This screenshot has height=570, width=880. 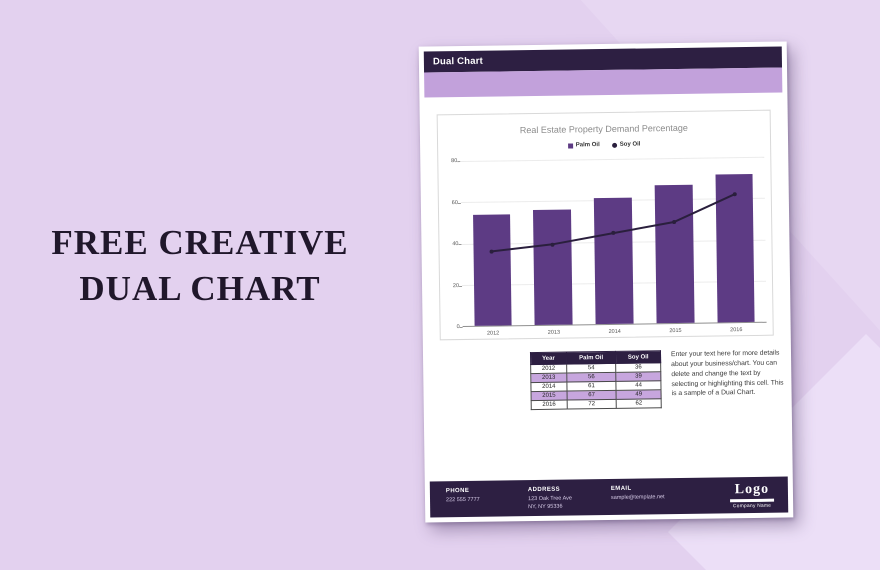 I want to click on line-series, so click(x=613, y=241).